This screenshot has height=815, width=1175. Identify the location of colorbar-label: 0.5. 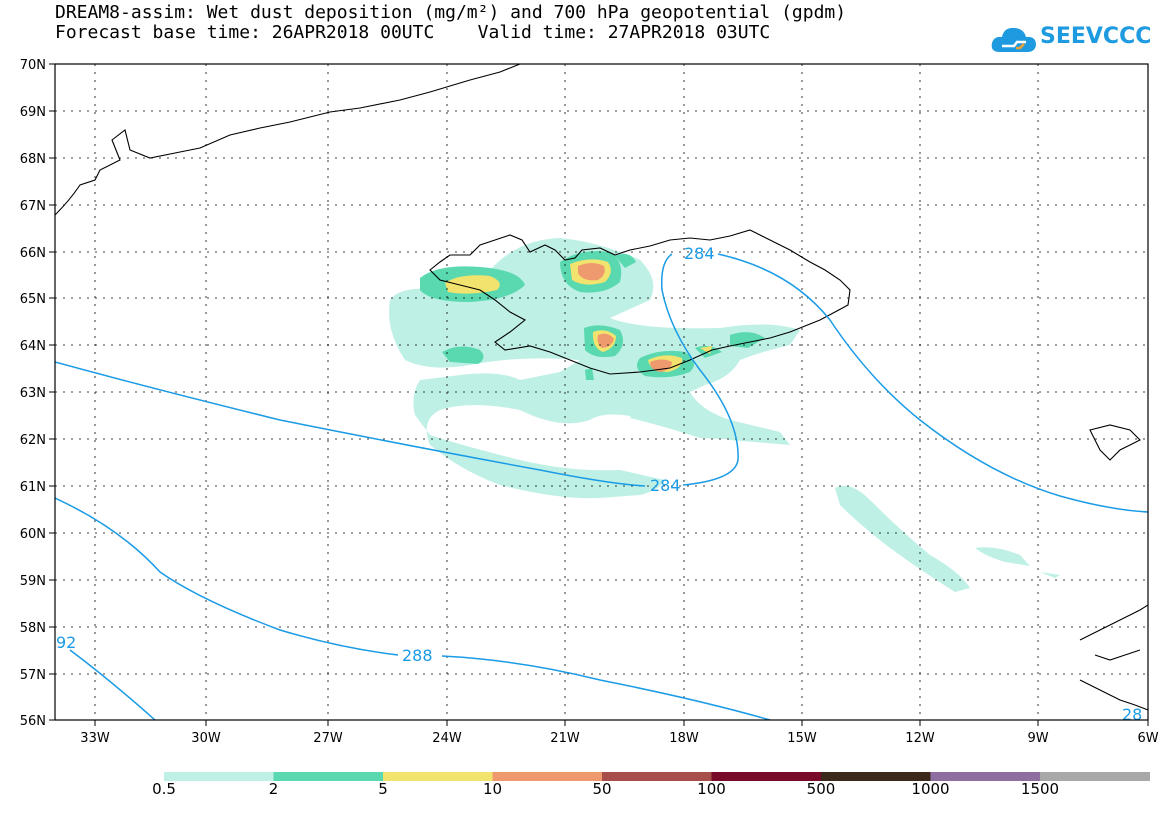
(164, 789).